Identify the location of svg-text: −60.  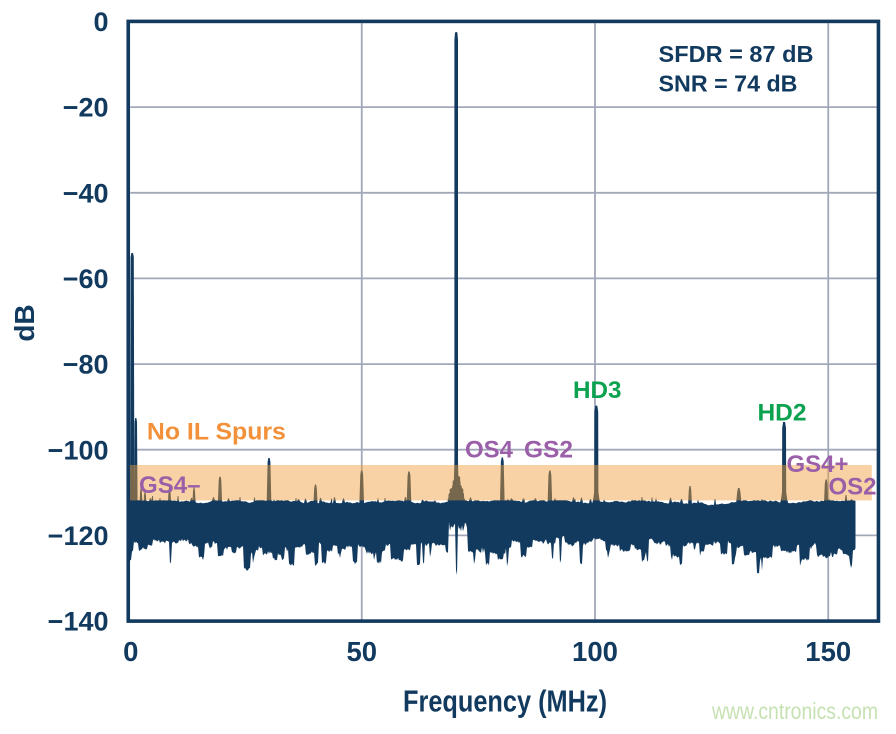
(86, 279).